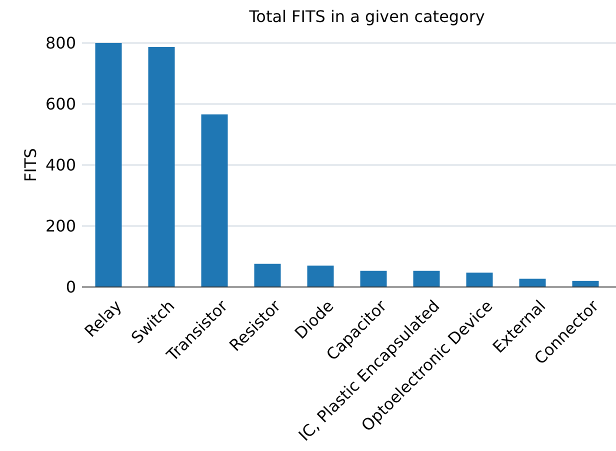 Image resolution: width=616 pixels, height=451 pixels. I want to click on y-tick-label: 800, so click(60, 43).